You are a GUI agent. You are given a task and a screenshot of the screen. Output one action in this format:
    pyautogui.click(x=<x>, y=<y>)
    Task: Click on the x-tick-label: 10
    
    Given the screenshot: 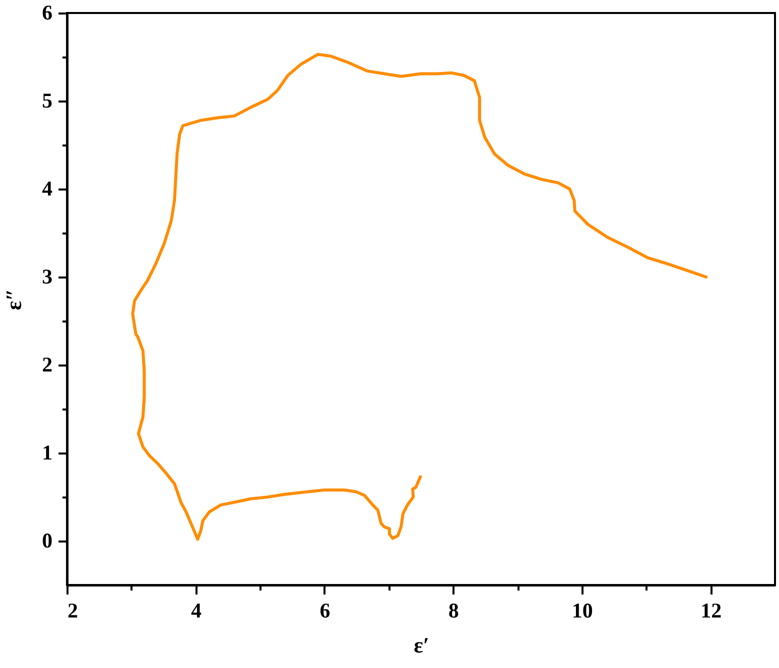 What is the action you would take?
    pyautogui.click(x=582, y=610)
    